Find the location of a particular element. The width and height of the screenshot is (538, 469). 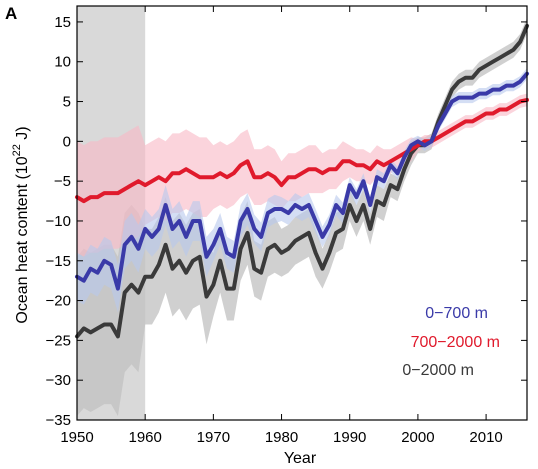

x-tick-label-1970: 1970 is located at coordinates (213, 437).